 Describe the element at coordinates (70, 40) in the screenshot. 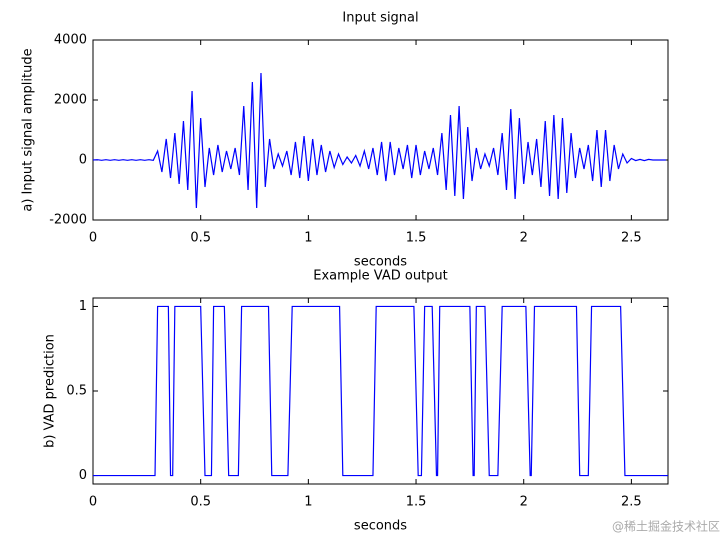

I see `y-tick-label: 4000` at that location.